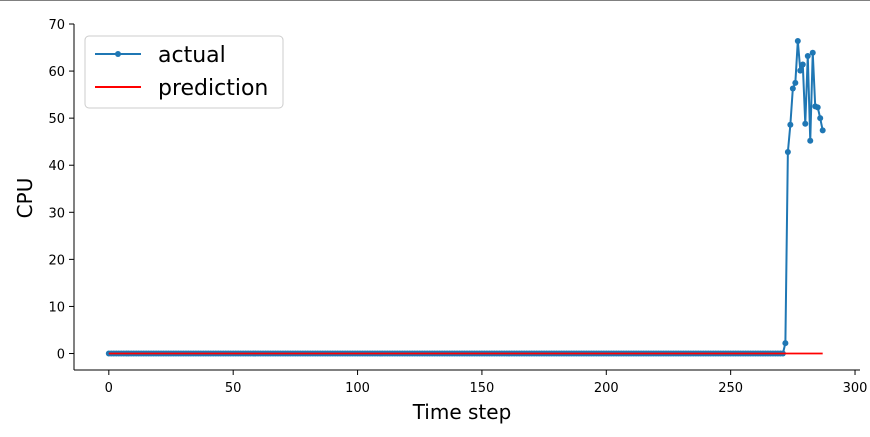 The width and height of the screenshot is (870, 437). I want to click on y-tick-label: 70, so click(56, 25).